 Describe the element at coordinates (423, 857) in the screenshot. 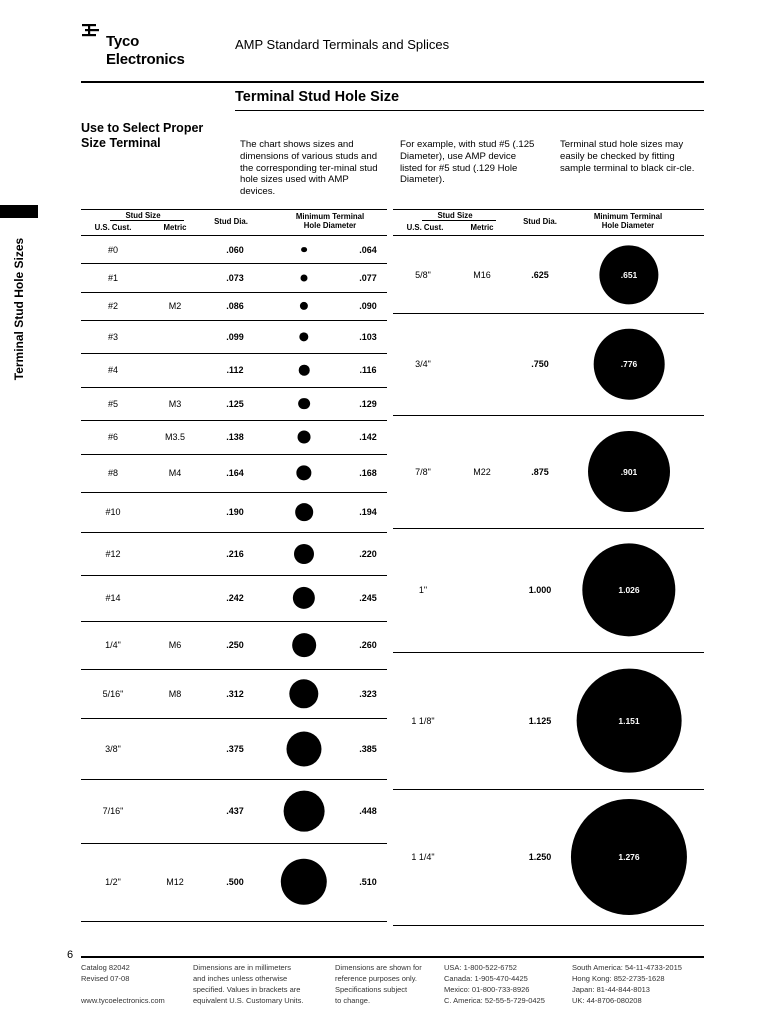

I see `right-us-cust-cell: 1 1/4"` at that location.